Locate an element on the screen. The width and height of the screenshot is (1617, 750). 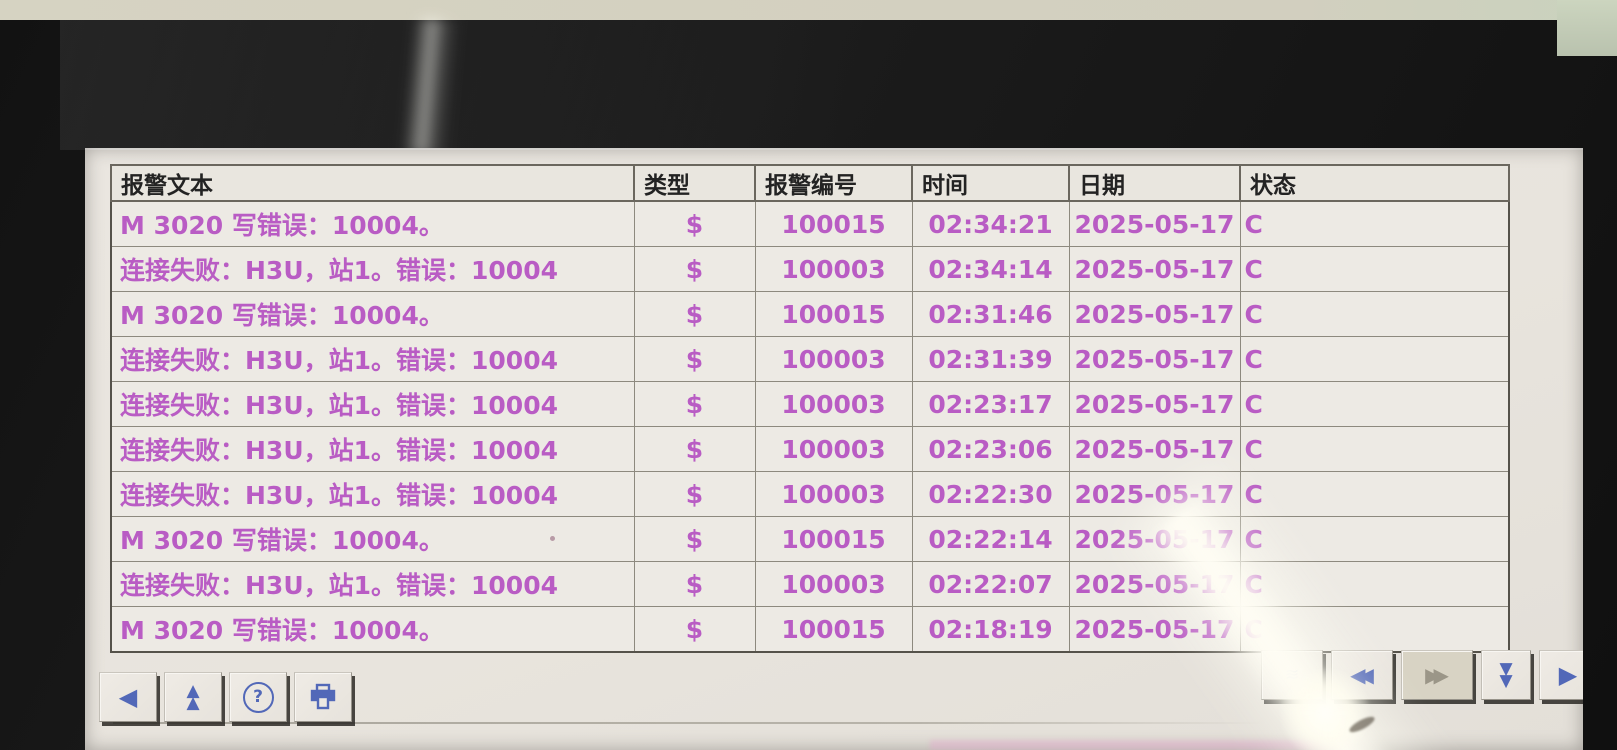
cell-time: 02:23:06 is located at coordinates (990, 449).